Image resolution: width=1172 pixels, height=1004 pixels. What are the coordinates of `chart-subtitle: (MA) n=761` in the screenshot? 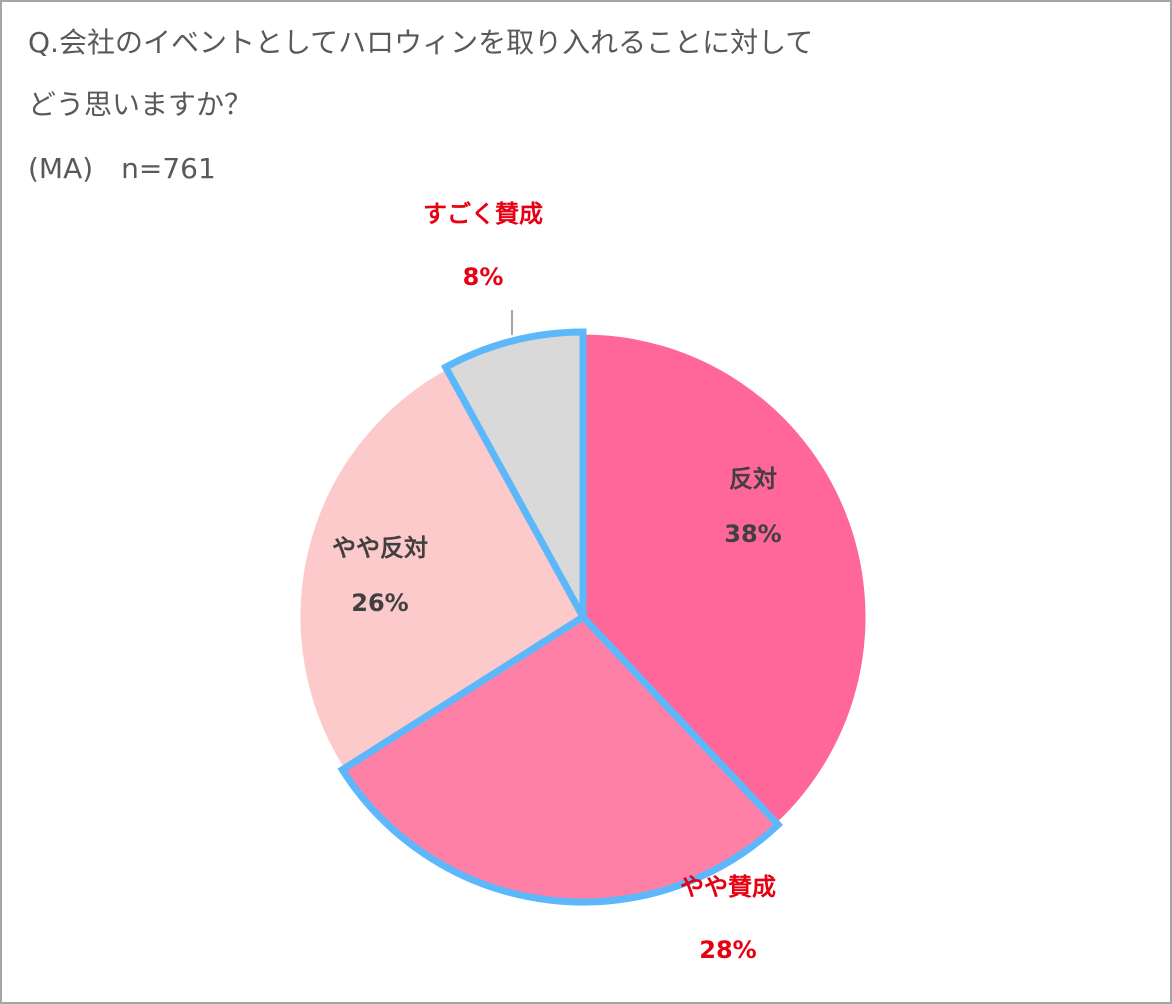 It's located at (122, 168).